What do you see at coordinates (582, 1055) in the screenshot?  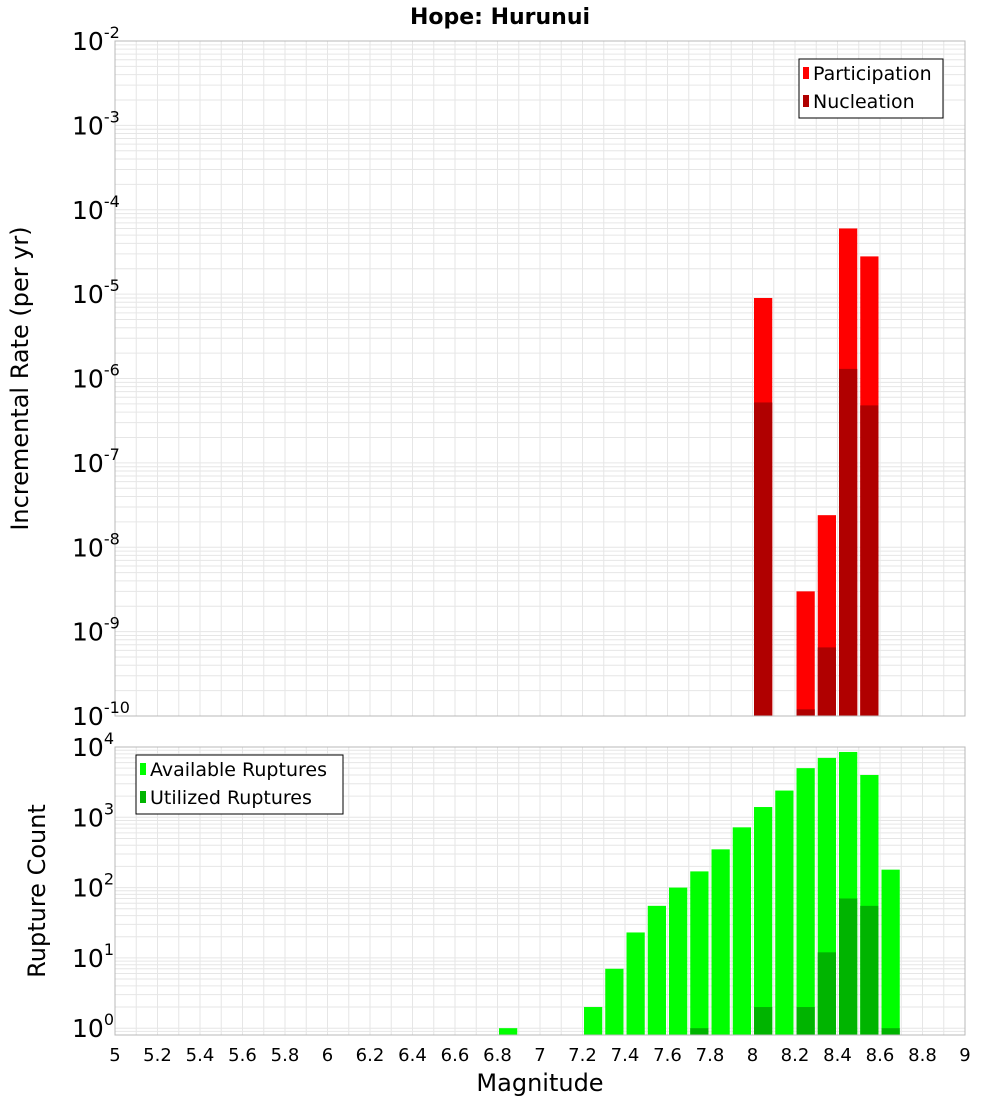 I see `x-tick-label: 7.2` at bounding box center [582, 1055].